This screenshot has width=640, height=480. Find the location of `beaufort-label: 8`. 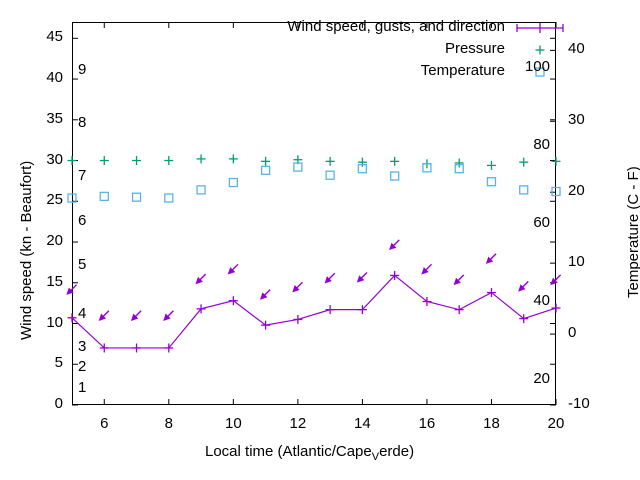

beaufort-label: 8 is located at coordinates (82, 122).